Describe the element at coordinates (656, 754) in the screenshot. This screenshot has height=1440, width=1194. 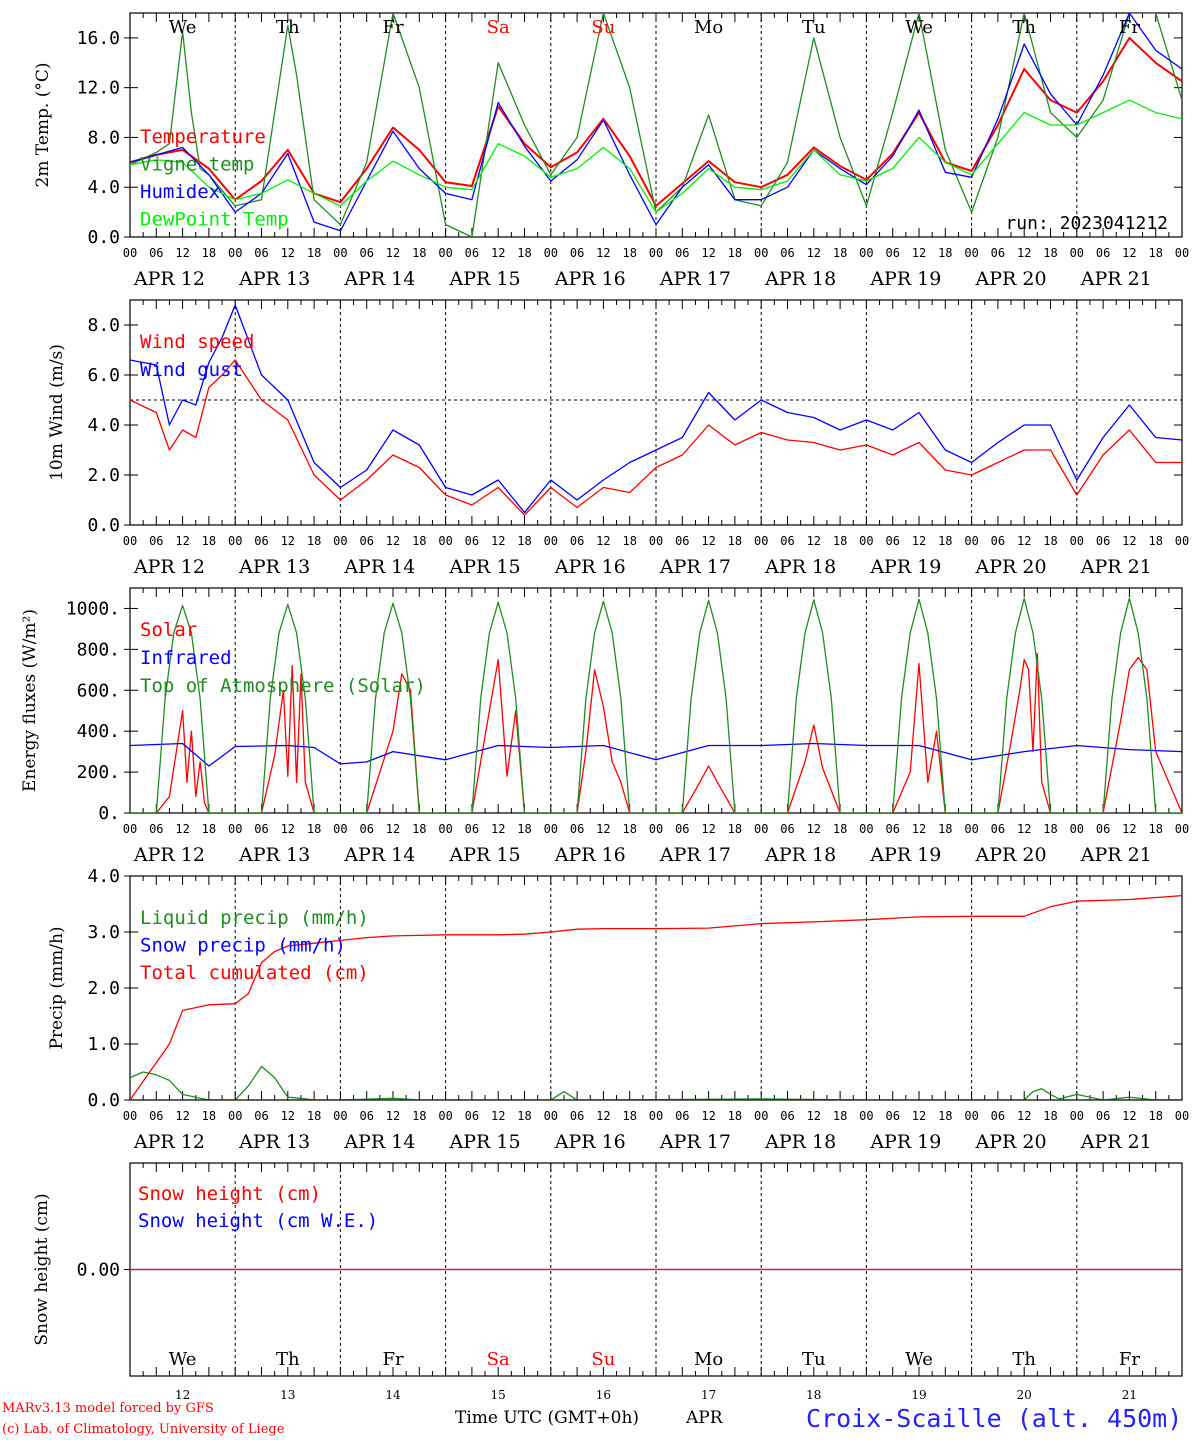
I see `series-line-infrared` at that location.